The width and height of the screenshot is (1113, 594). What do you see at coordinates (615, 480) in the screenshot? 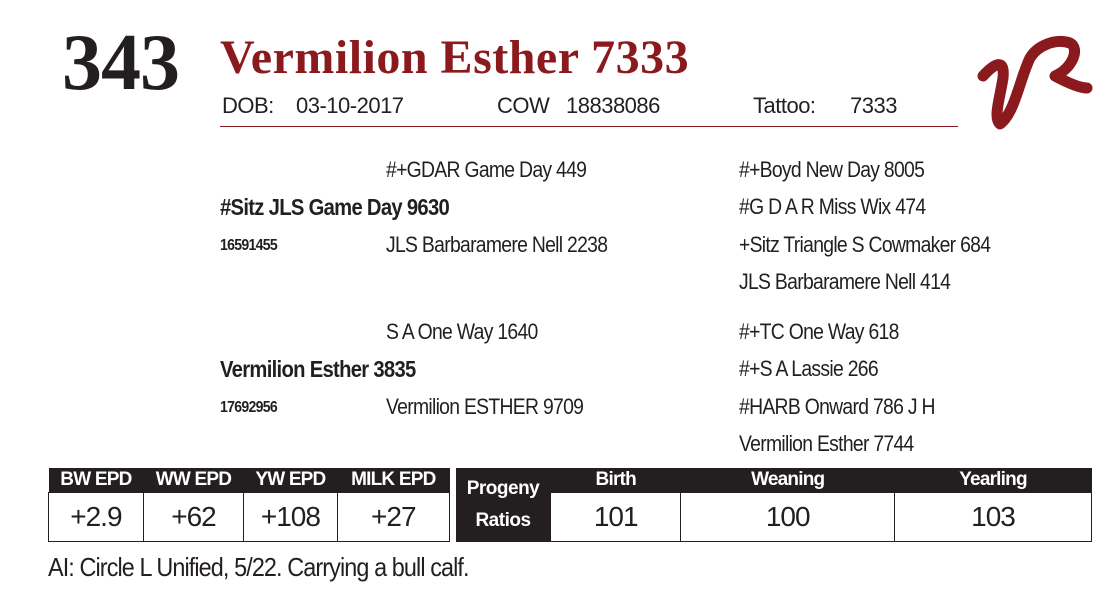
I see `progeny-header: Birth` at bounding box center [615, 480].